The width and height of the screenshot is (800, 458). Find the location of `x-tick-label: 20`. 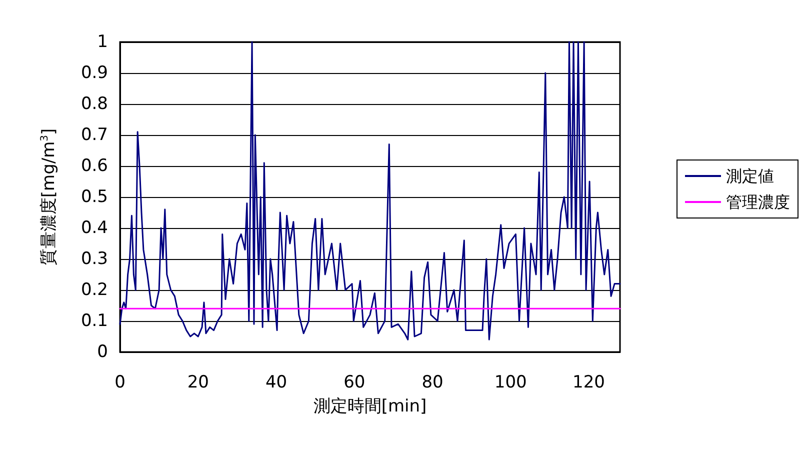

x-tick-label: 20 is located at coordinates (198, 382).